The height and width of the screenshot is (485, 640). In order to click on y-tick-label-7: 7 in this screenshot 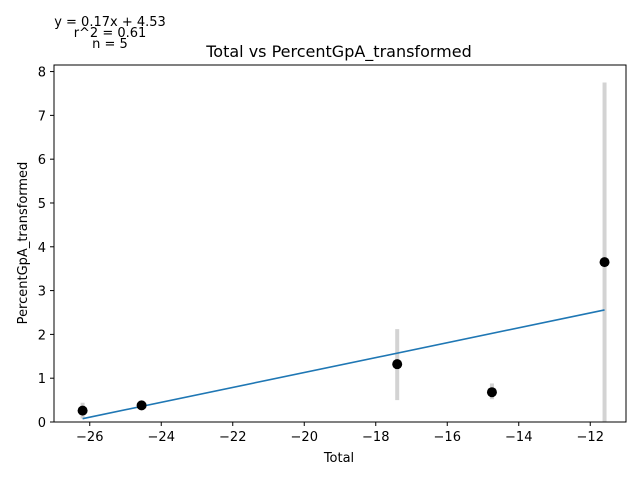, I will do `click(42, 116)`.